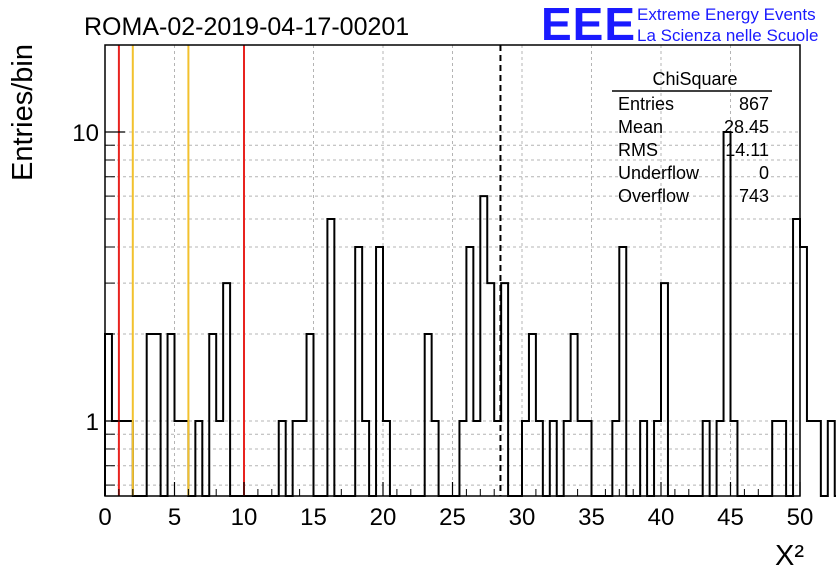  What do you see at coordinates (747, 150) in the screenshot?
I see `stats-row-value: 14.11` at bounding box center [747, 150].